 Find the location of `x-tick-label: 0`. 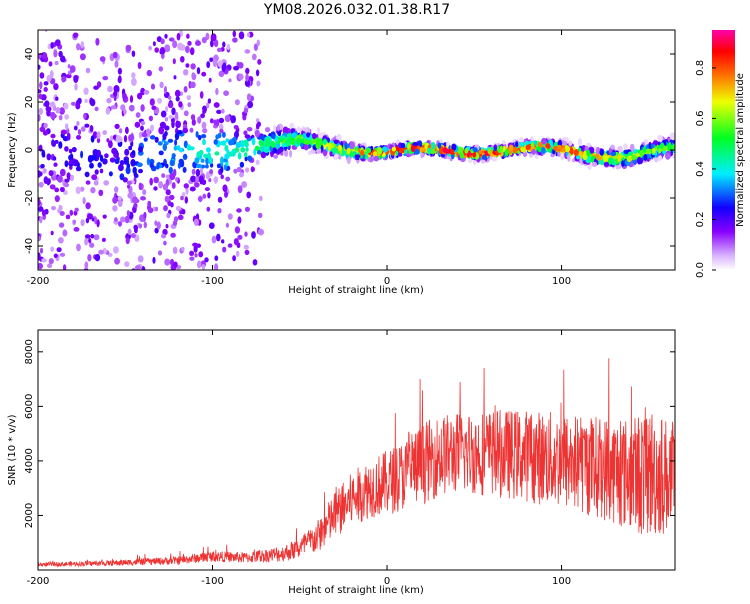

x-tick-label: 0 is located at coordinates (387, 281).